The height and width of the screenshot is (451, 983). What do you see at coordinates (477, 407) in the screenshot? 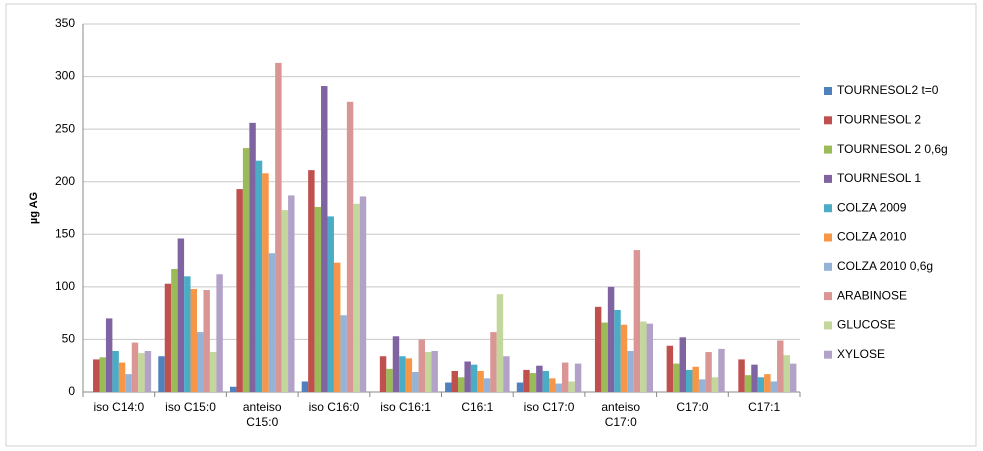
I see `x-tick-label: C16:1` at bounding box center [477, 407].